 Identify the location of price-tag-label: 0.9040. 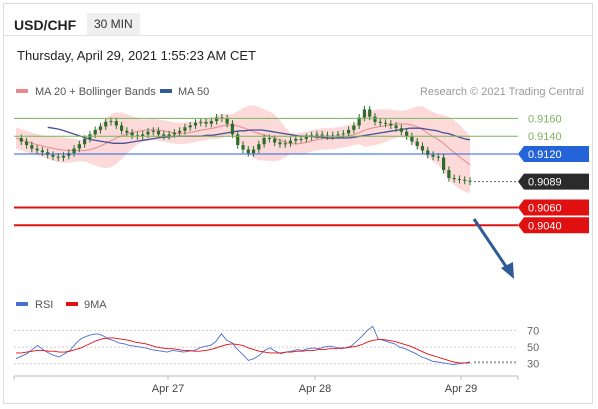
(545, 226).